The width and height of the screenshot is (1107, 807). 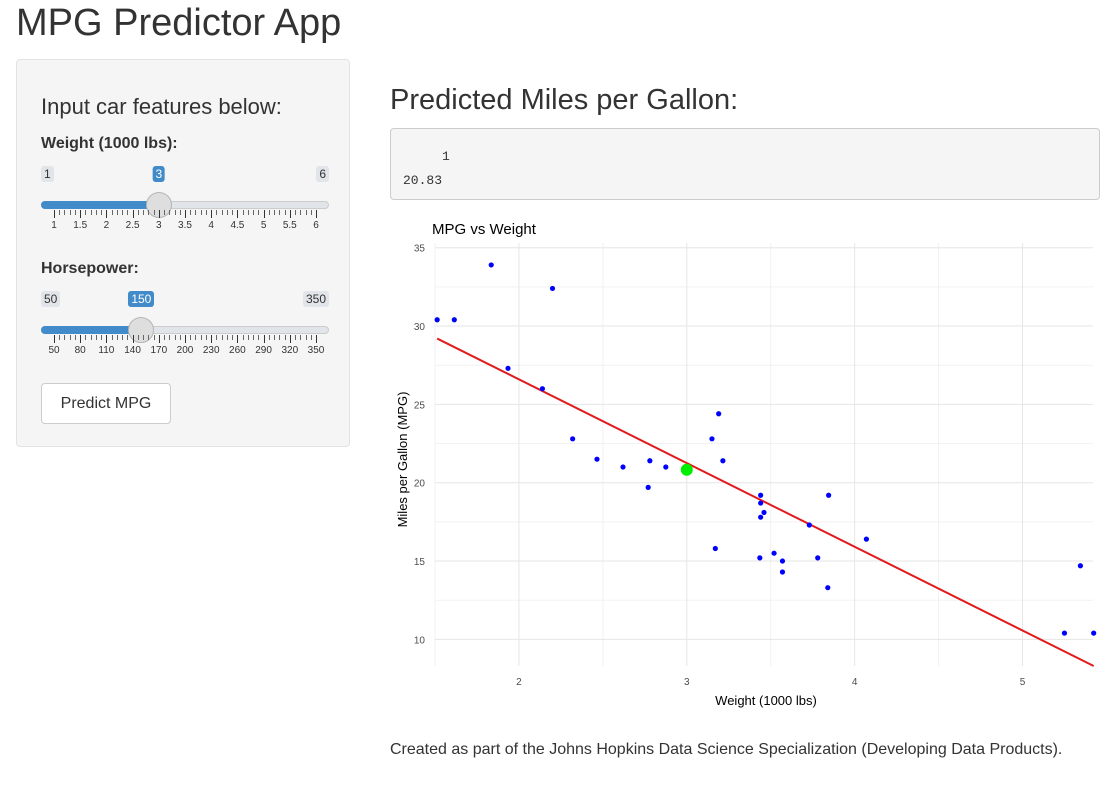 I want to click on y-tick-label: 35, so click(x=420, y=249).